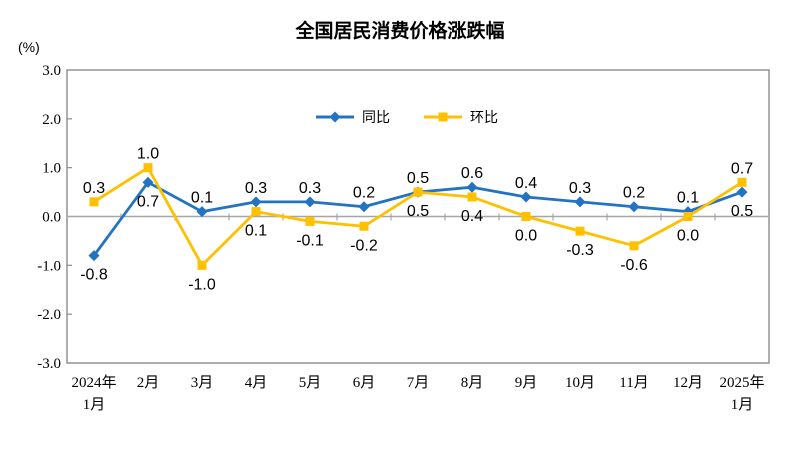 This screenshot has width=800, height=459. Describe the element at coordinates (148, 383) in the screenshot. I see `x-tick-label: 2月` at that location.